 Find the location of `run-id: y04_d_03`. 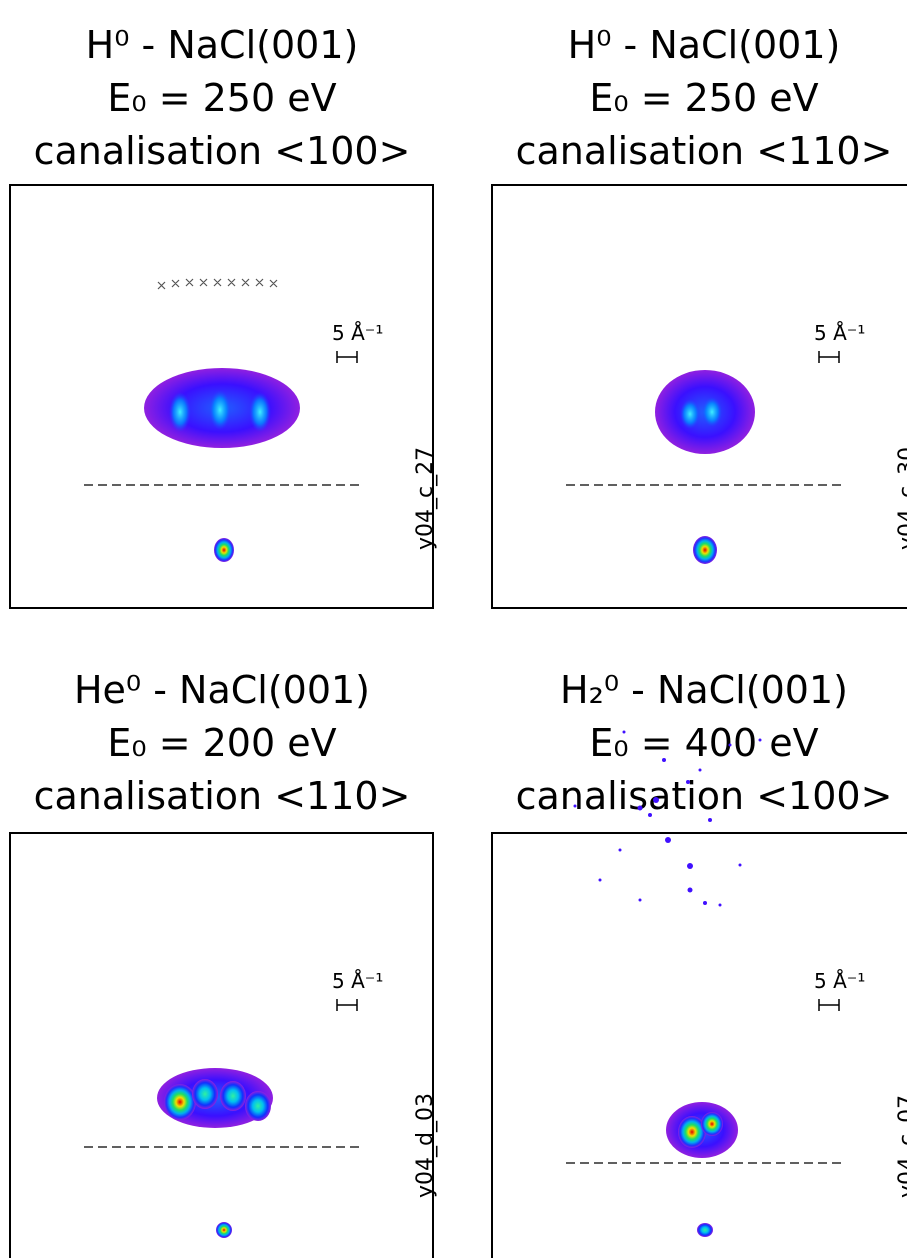

run-id: y04_d_03 is located at coordinates (425, 1145).